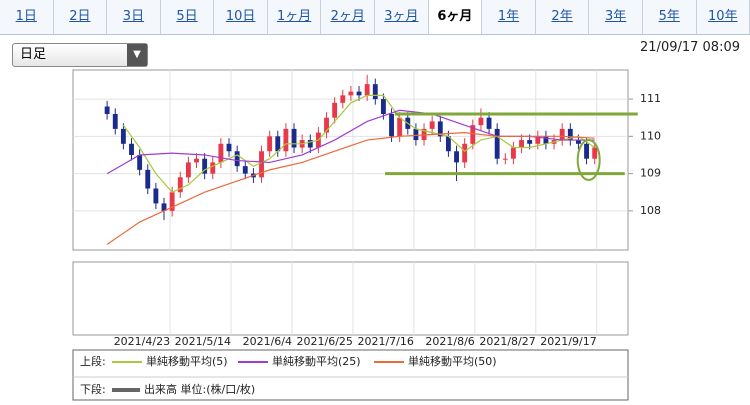  Describe the element at coordinates (562, 17) in the screenshot. I see `tab: 2年` at that location.